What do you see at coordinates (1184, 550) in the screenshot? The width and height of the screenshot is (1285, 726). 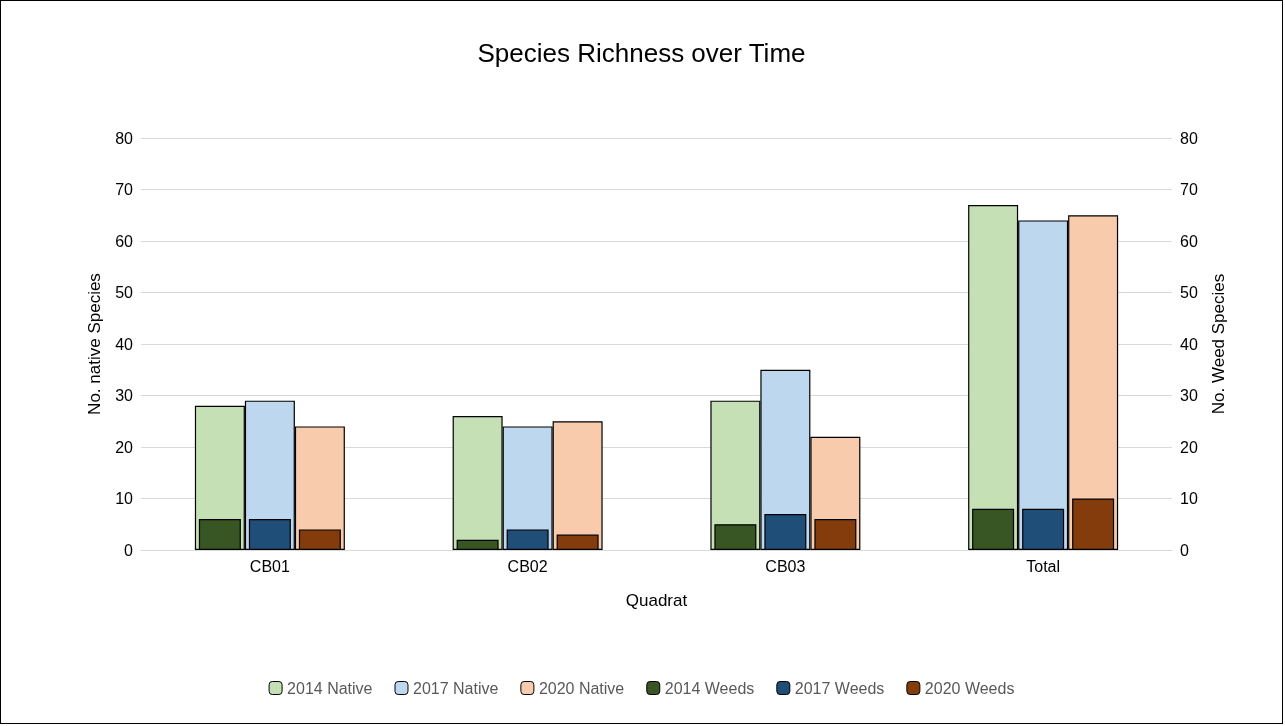 I see `y2-tick-label: 0` at bounding box center [1184, 550].